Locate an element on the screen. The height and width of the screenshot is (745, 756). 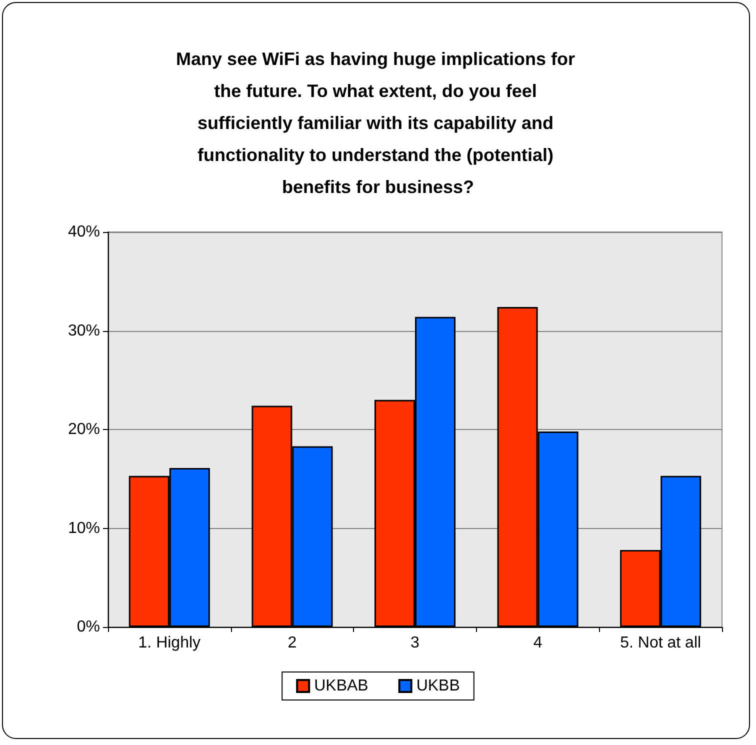
x-tick-label: 5. Not at all is located at coordinates (661, 643).